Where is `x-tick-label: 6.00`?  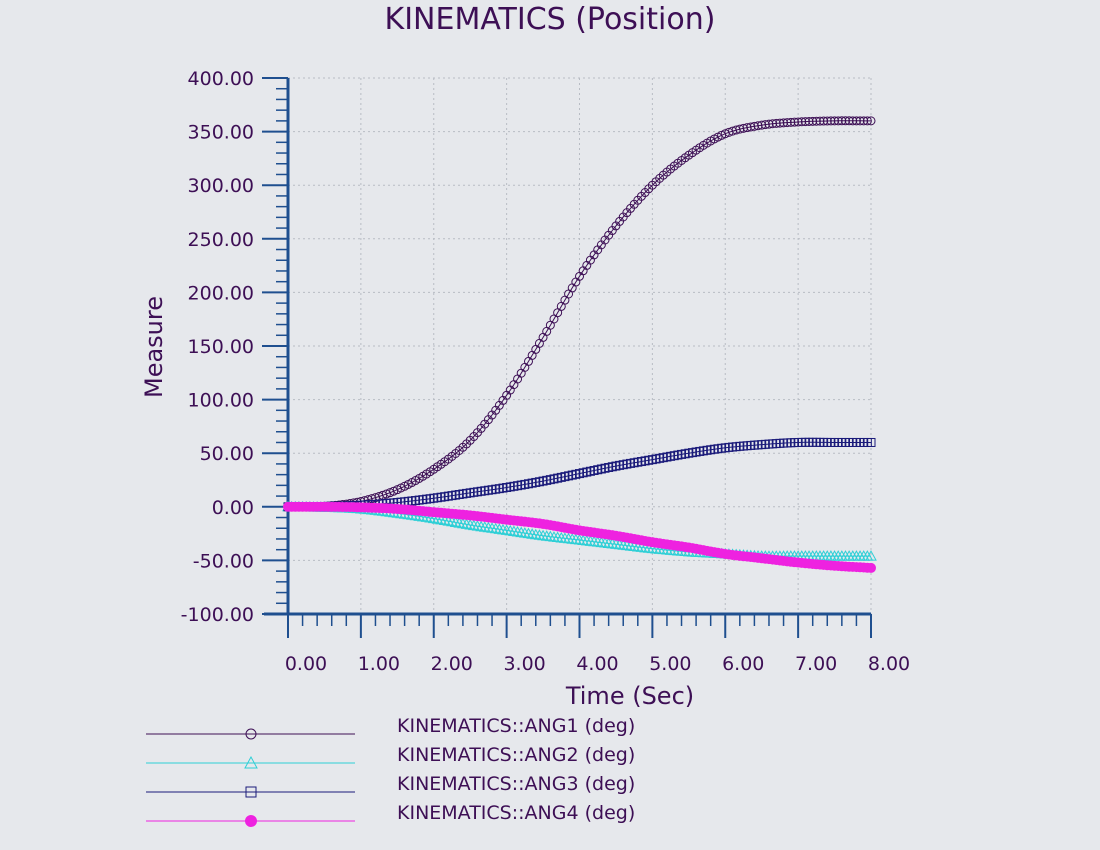
x-tick-label: 6.00 is located at coordinates (743, 664).